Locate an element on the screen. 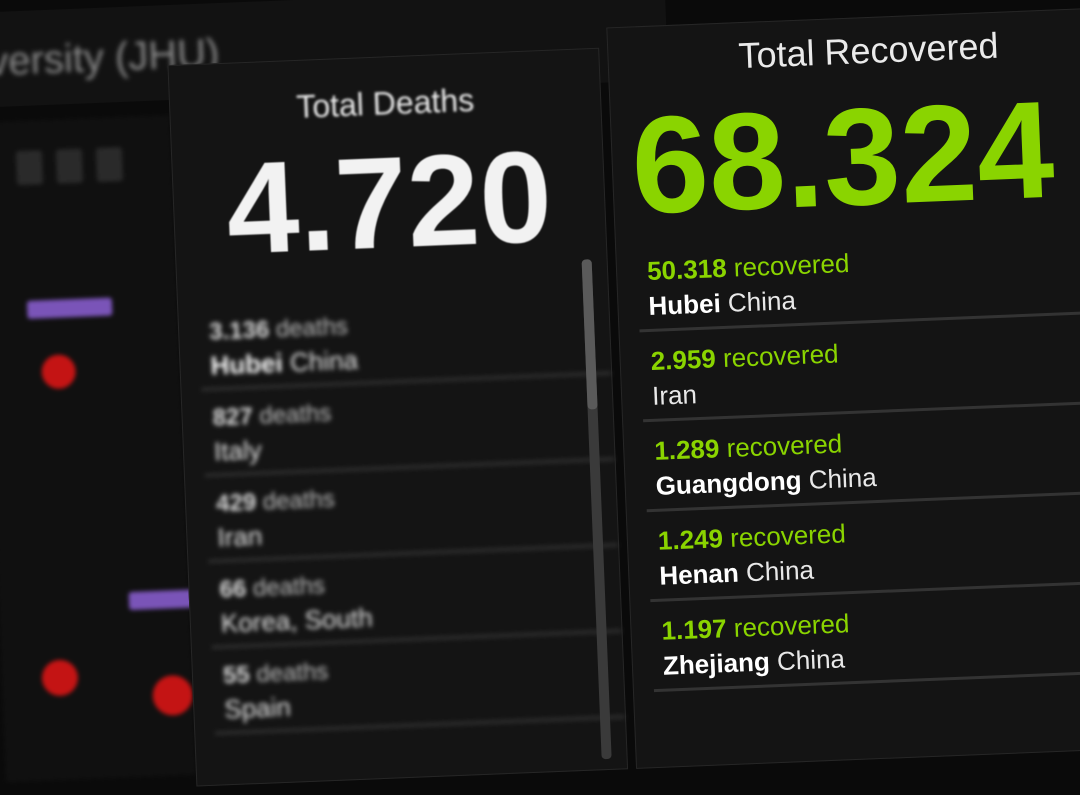 The height and width of the screenshot is (795, 1080). count: 1.289 is located at coordinates (686, 449).